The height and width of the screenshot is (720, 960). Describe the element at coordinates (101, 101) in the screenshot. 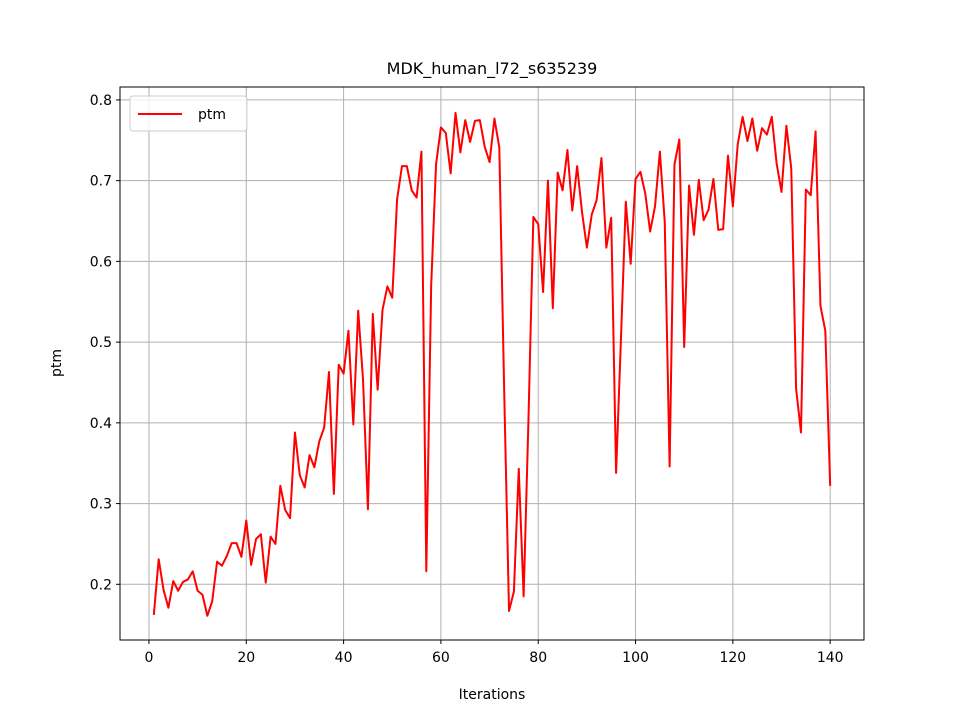

I see `y-tick-label: 0.8` at that location.